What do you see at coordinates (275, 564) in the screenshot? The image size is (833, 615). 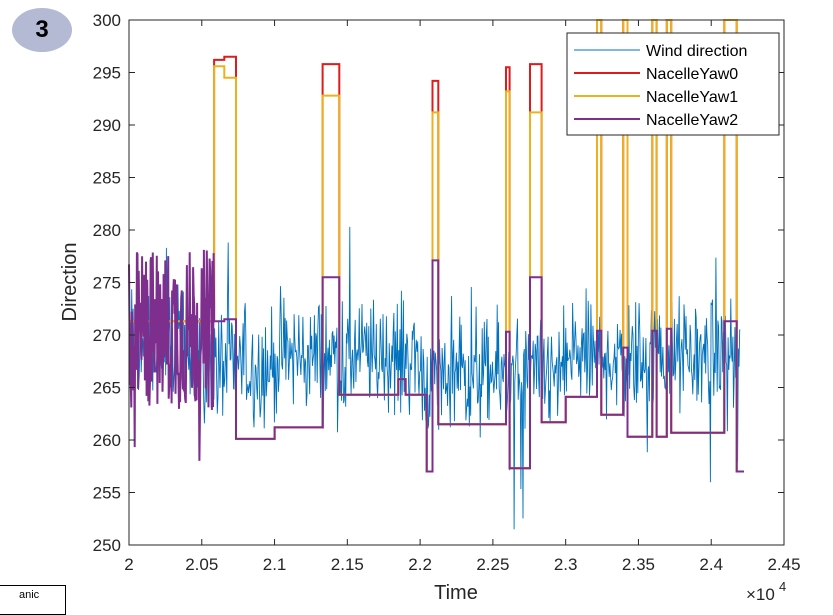 I see `x-tick-label: 2.1` at bounding box center [275, 564].